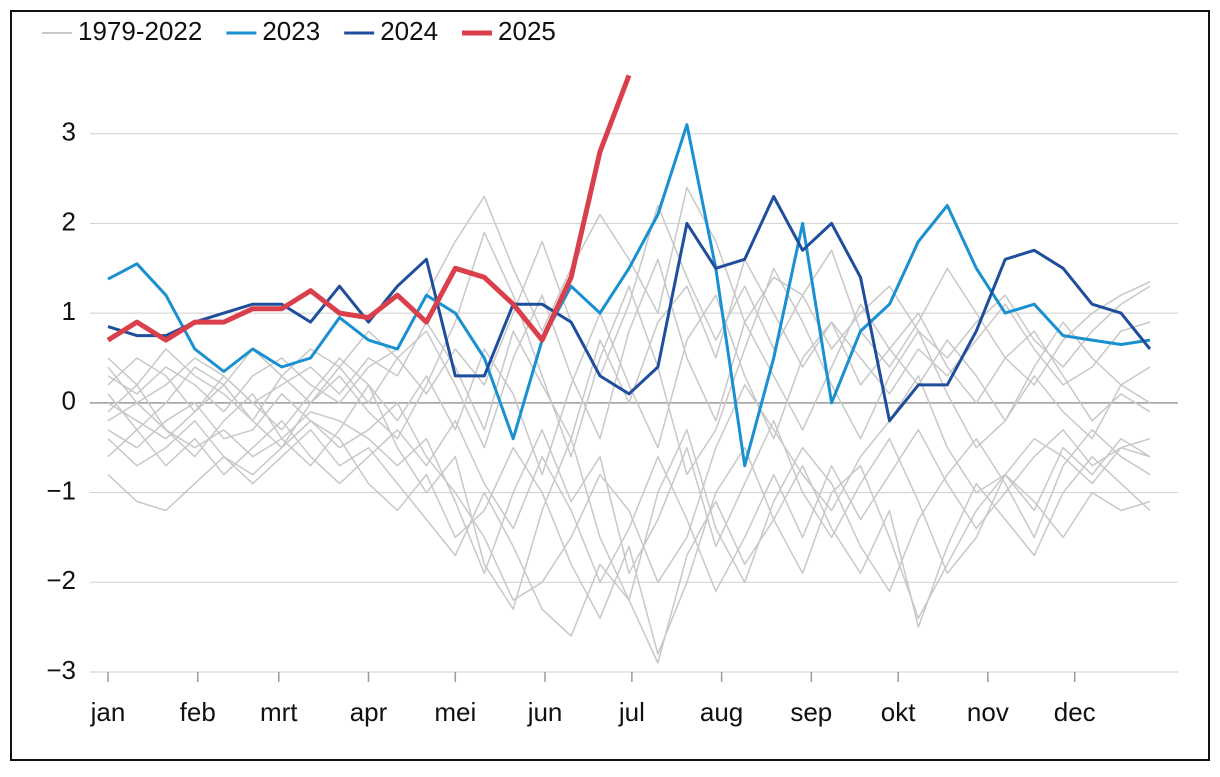  What do you see at coordinates (198, 712) in the screenshot?
I see `x-tick-label: feb` at bounding box center [198, 712].